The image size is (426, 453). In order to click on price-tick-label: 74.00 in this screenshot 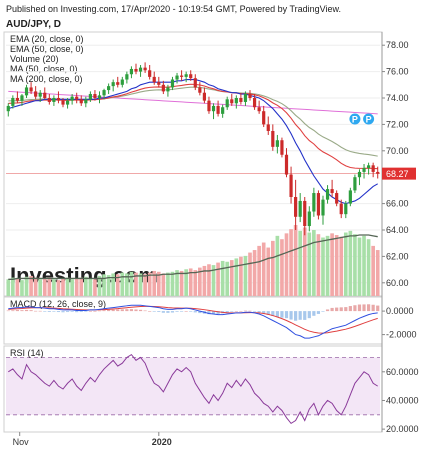, I will do `click(397, 98)`.